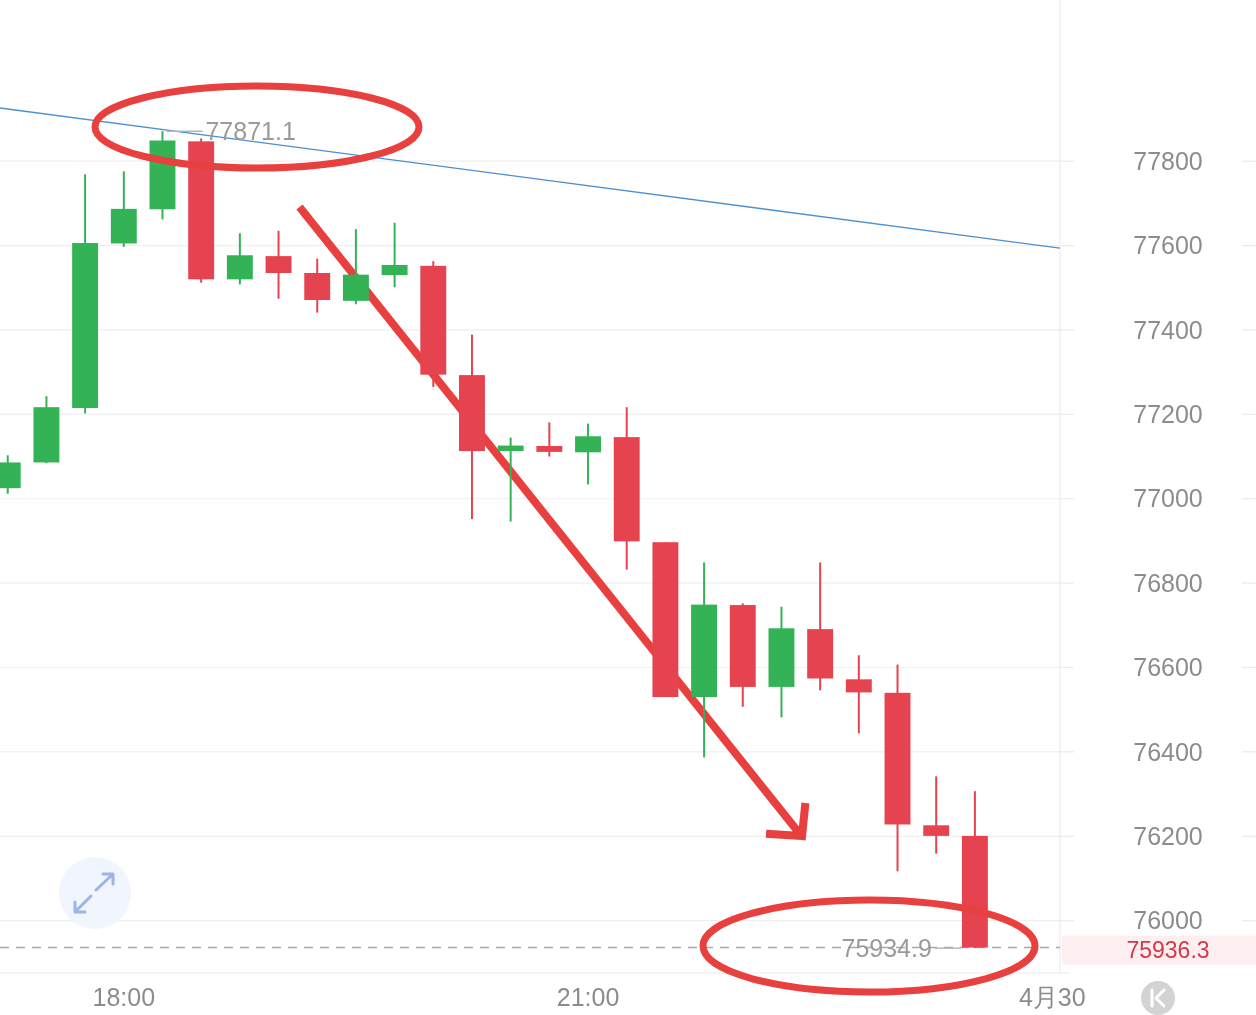 The image size is (1256, 1015). Describe the element at coordinates (124, 997) in the screenshot. I see `x-tick-label: 18:00` at that location.